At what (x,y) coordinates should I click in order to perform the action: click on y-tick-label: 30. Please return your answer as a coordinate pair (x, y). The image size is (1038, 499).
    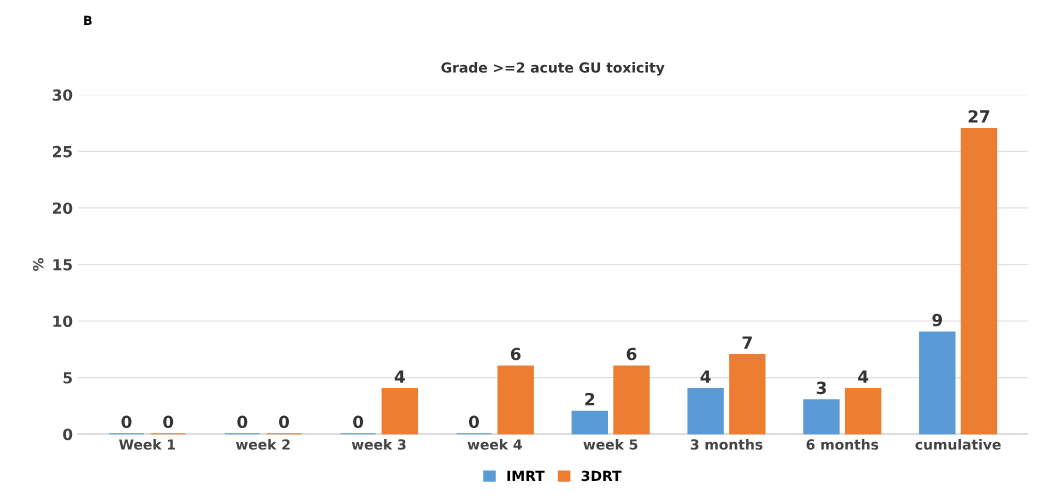
    Looking at the image, I should click on (62, 95).